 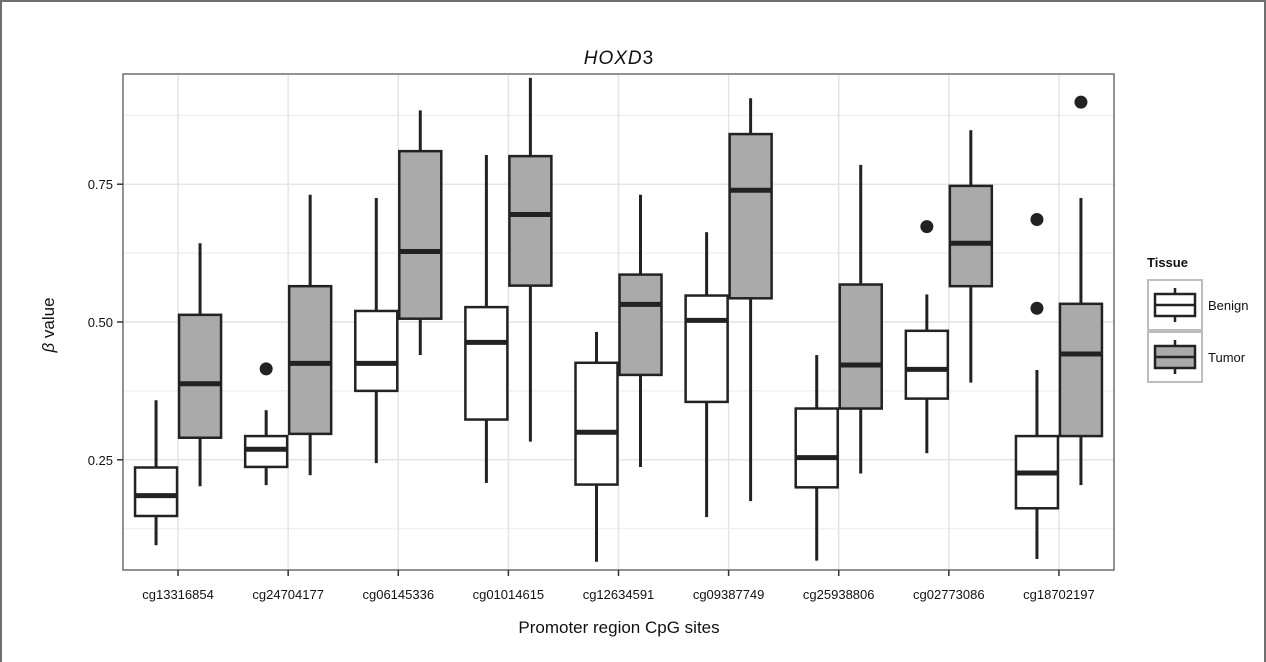 What do you see at coordinates (288, 594) in the screenshot?
I see `x-tick-label: cg24704177` at bounding box center [288, 594].